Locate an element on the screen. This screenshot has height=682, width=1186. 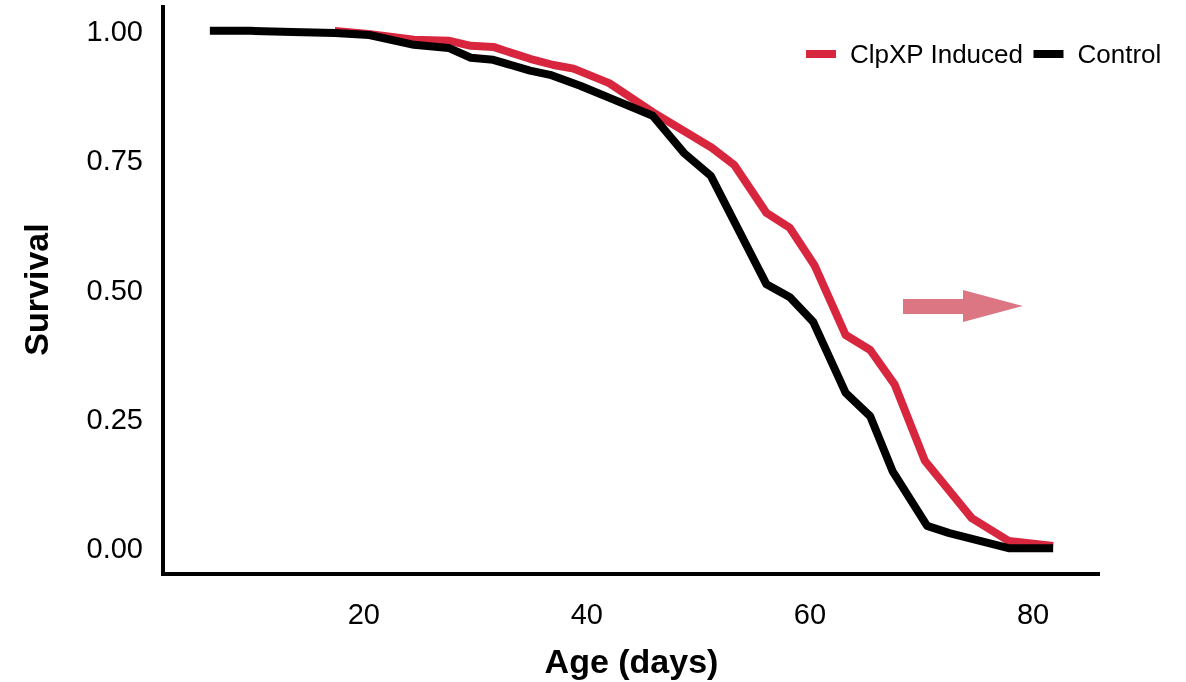
y-axis-title: Survival is located at coordinates (36, 289).